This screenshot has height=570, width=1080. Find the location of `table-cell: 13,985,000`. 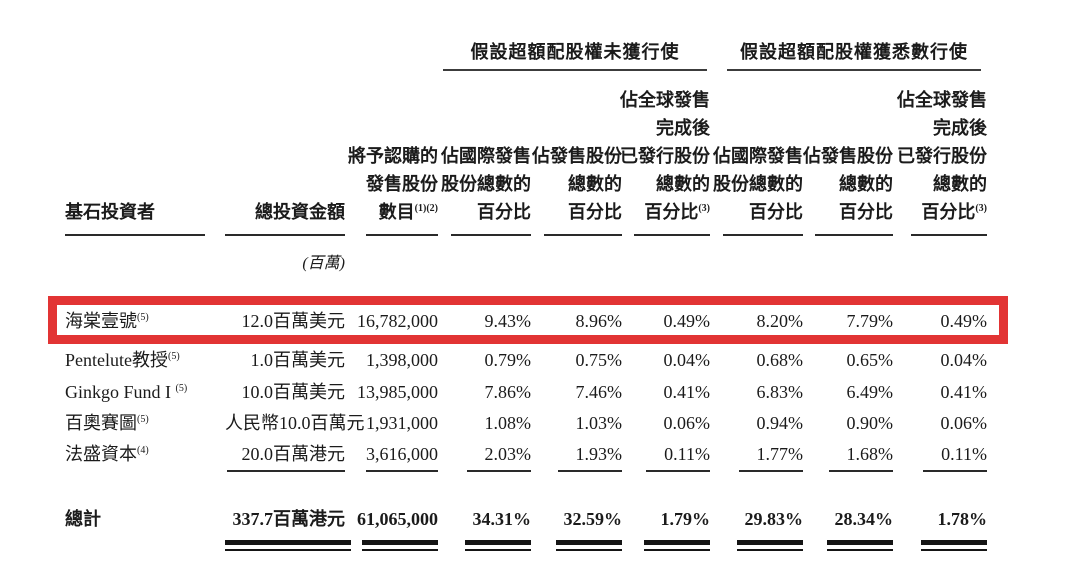

table-cell: 13,985,000 is located at coordinates (397, 392).